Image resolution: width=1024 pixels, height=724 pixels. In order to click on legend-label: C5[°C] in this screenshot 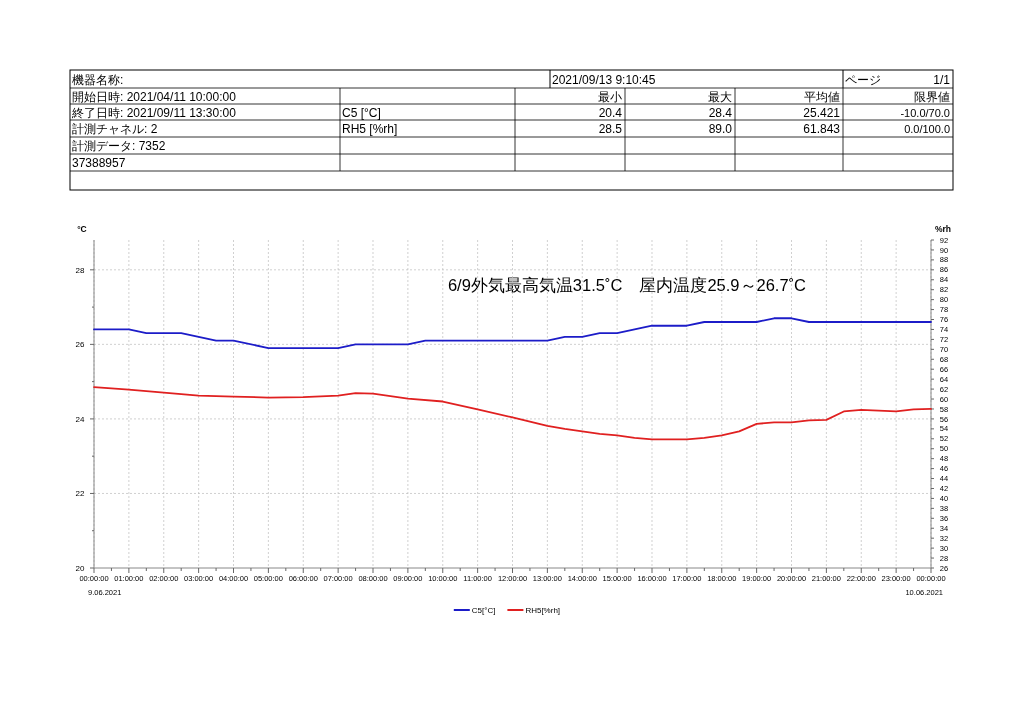, I will do `click(483, 610)`.